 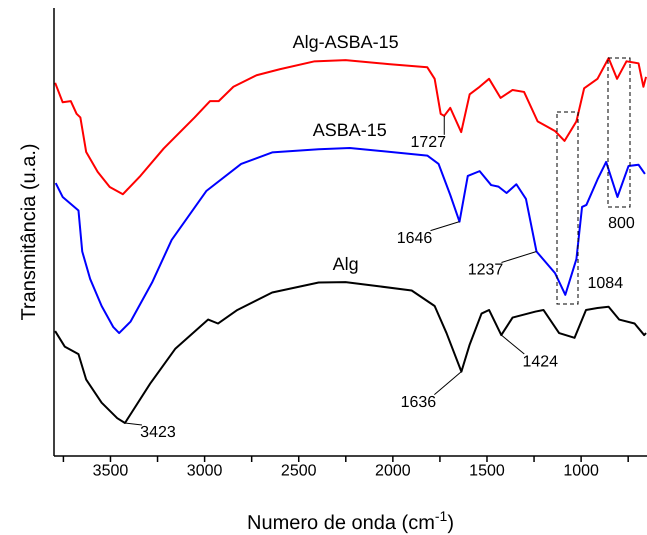 I want to click on annotation: 1237, so click(x=486, y=270).